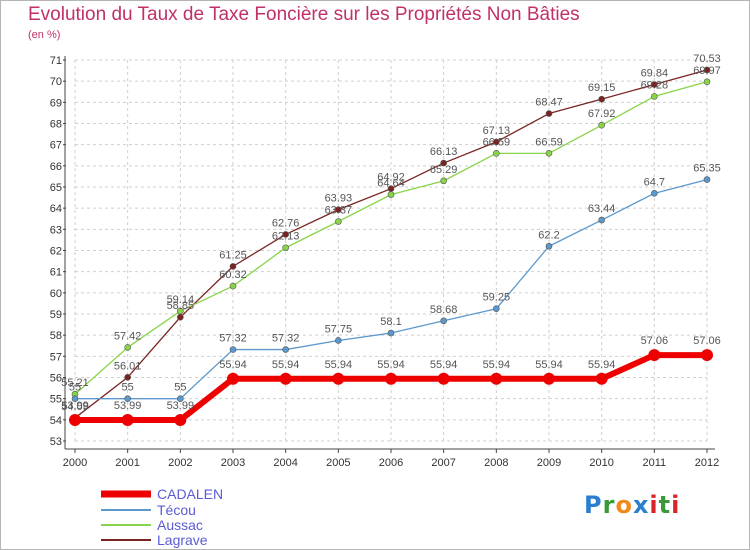 This screenshot has height=550, width=750. Describe the element at coordinates (624, 505) in the screenshot. I see `logo-letter: o` at that location.